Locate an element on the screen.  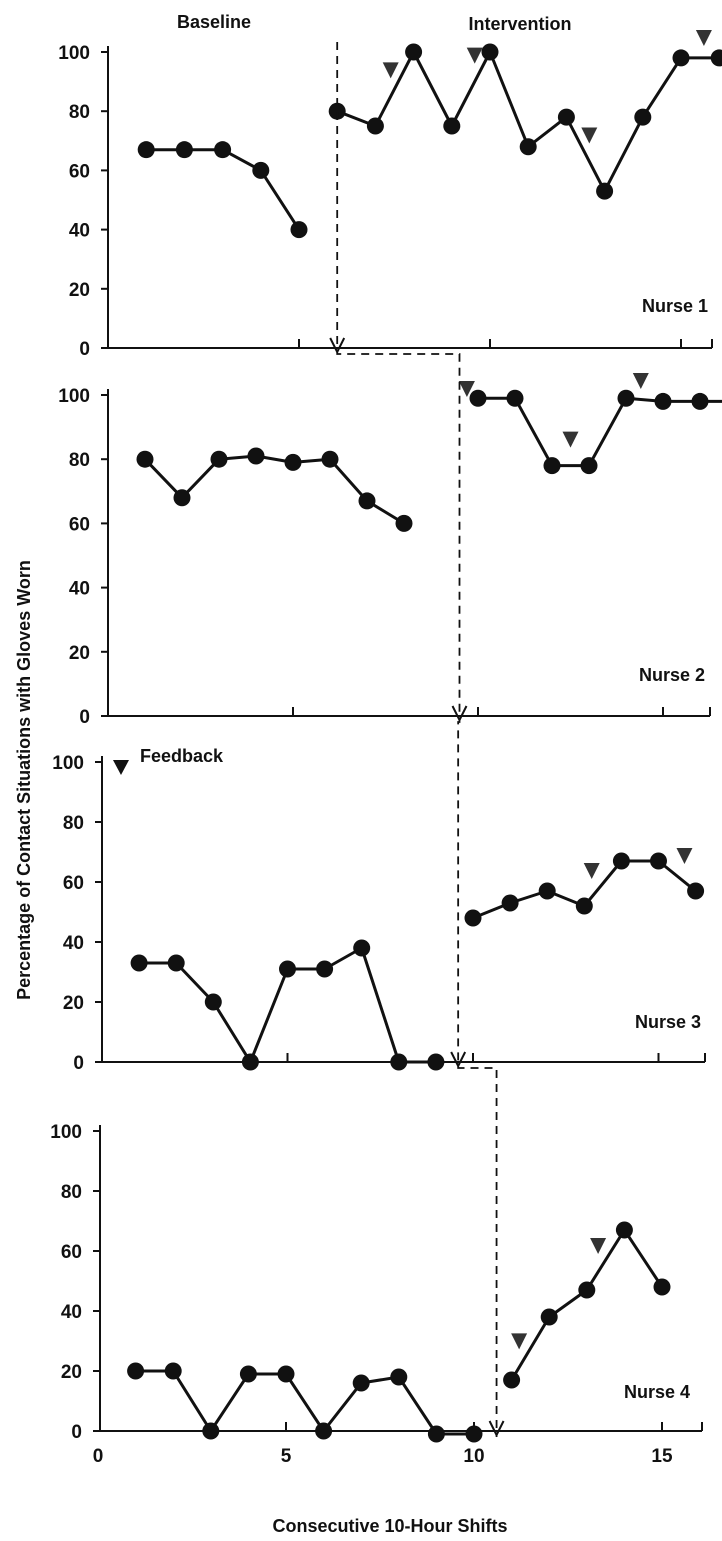
panel-label: Nurse 1 is located at coordinates (675, 306).